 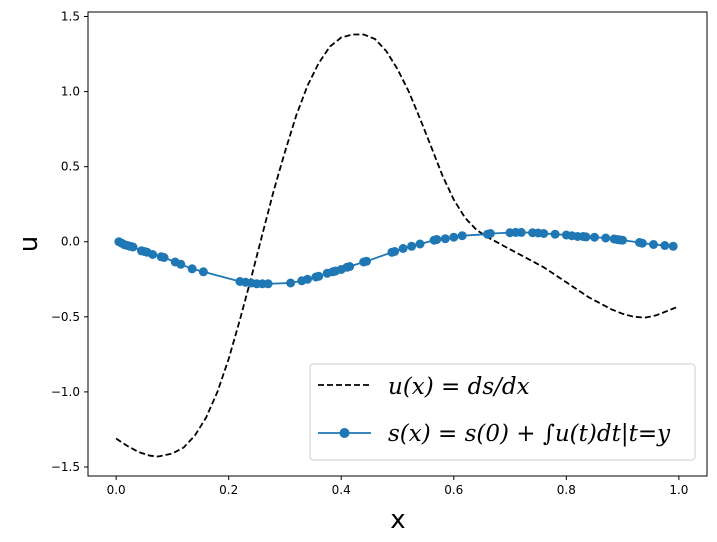 What do you see at coordinates (566, 490) in the screenshot?
I see `x-tick-label: 0.8` at bounding box center [566, 490].